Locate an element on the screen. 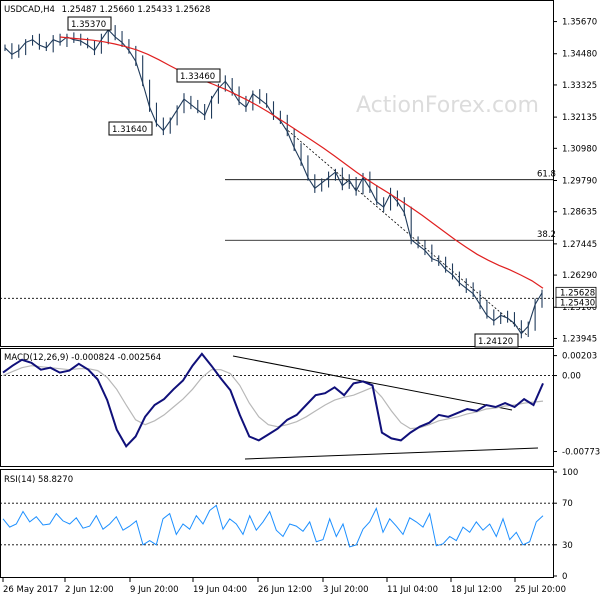 This screenshot has height=604, width=600. rsi-tick-label: 30 is located at coordinates (567, 546).